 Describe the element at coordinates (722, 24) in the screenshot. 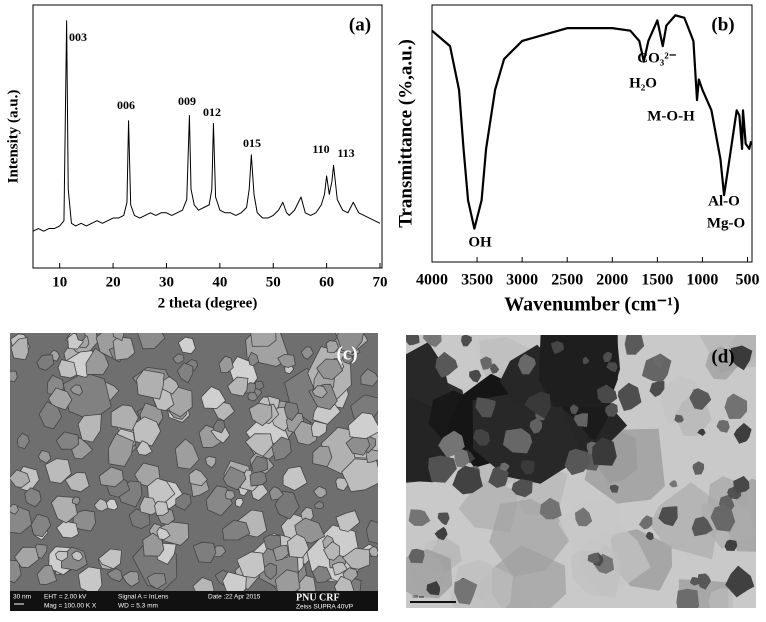

I see `panel-label: (b)` at that location.